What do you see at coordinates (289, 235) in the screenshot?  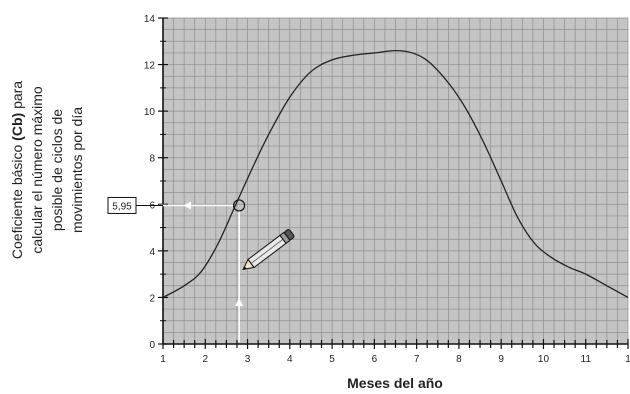 I see `pencil-eraser` at bounding box center [289, 235].